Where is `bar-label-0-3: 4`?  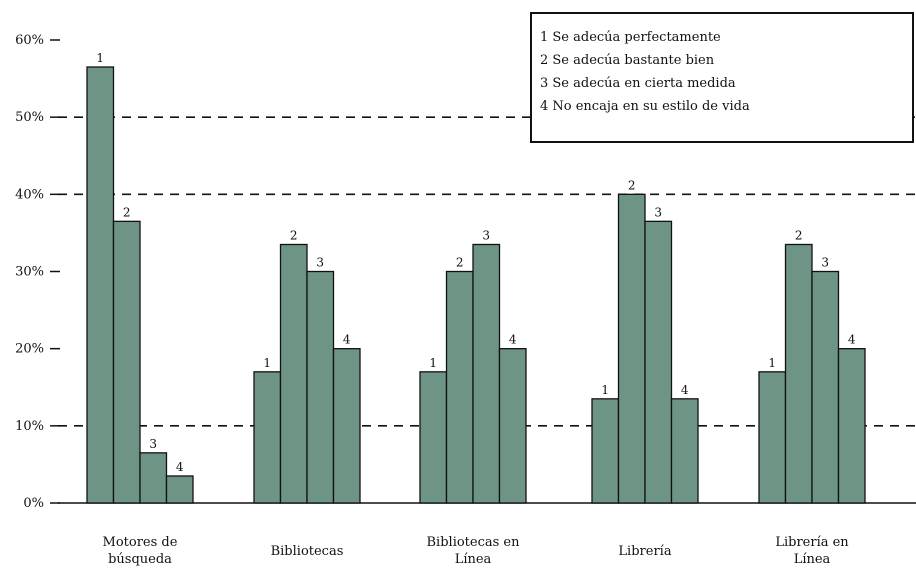 bar-label-0-3: 4 is located at coordinates (180, 467).